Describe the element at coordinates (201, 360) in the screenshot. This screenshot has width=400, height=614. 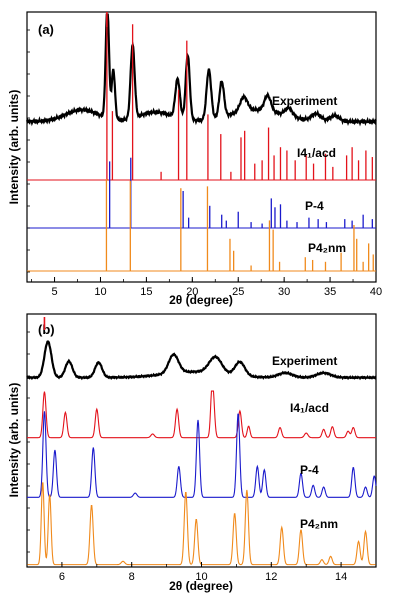
I see `series-line-experiment` at that location.